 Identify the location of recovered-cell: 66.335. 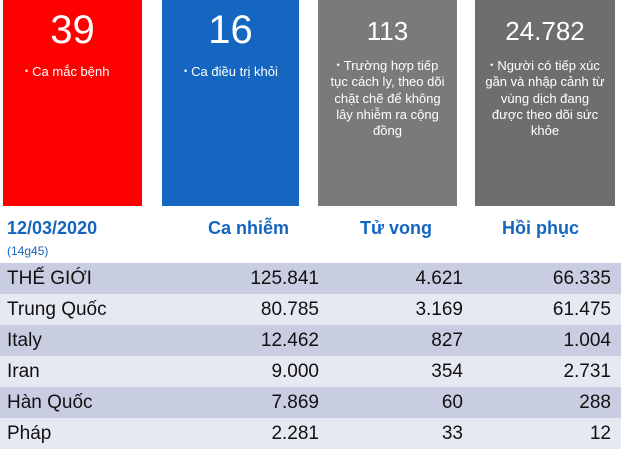
(581, 278).